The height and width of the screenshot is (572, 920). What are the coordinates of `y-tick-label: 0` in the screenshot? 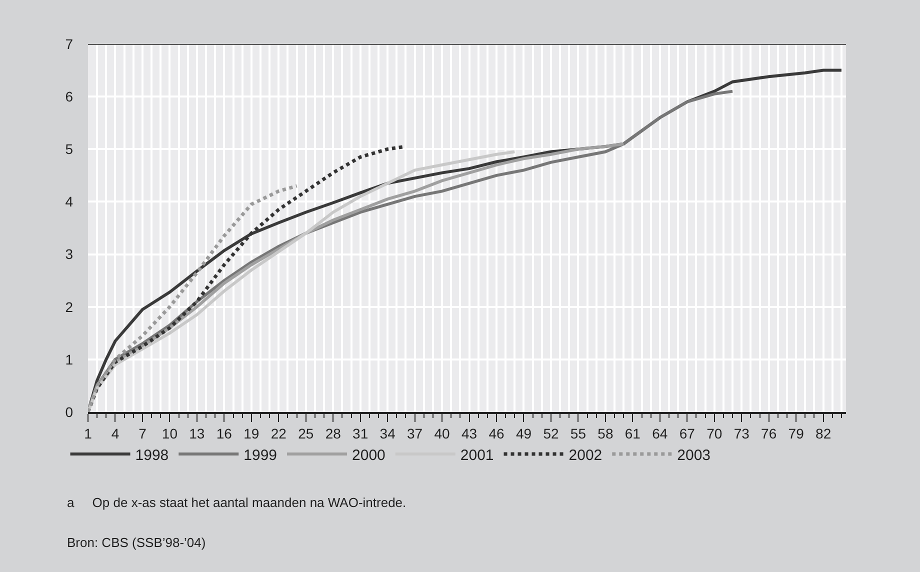 It's located at (69, 412).